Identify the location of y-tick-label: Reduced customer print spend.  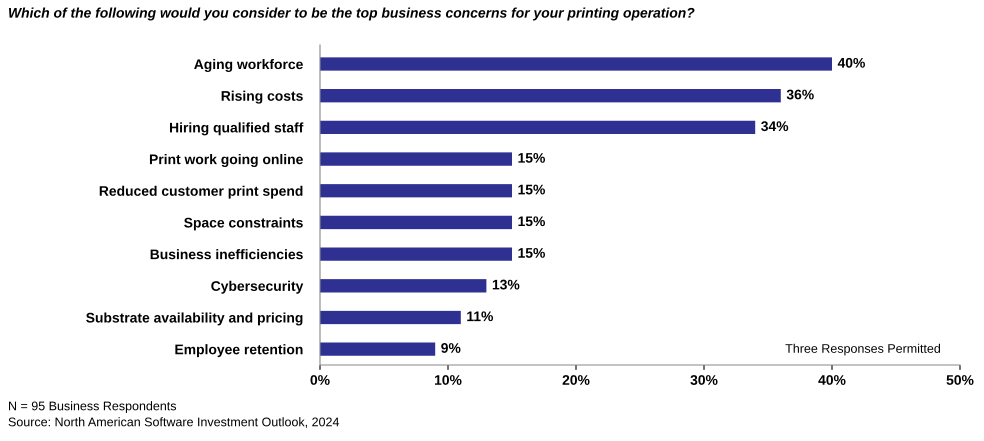
(201, 192).